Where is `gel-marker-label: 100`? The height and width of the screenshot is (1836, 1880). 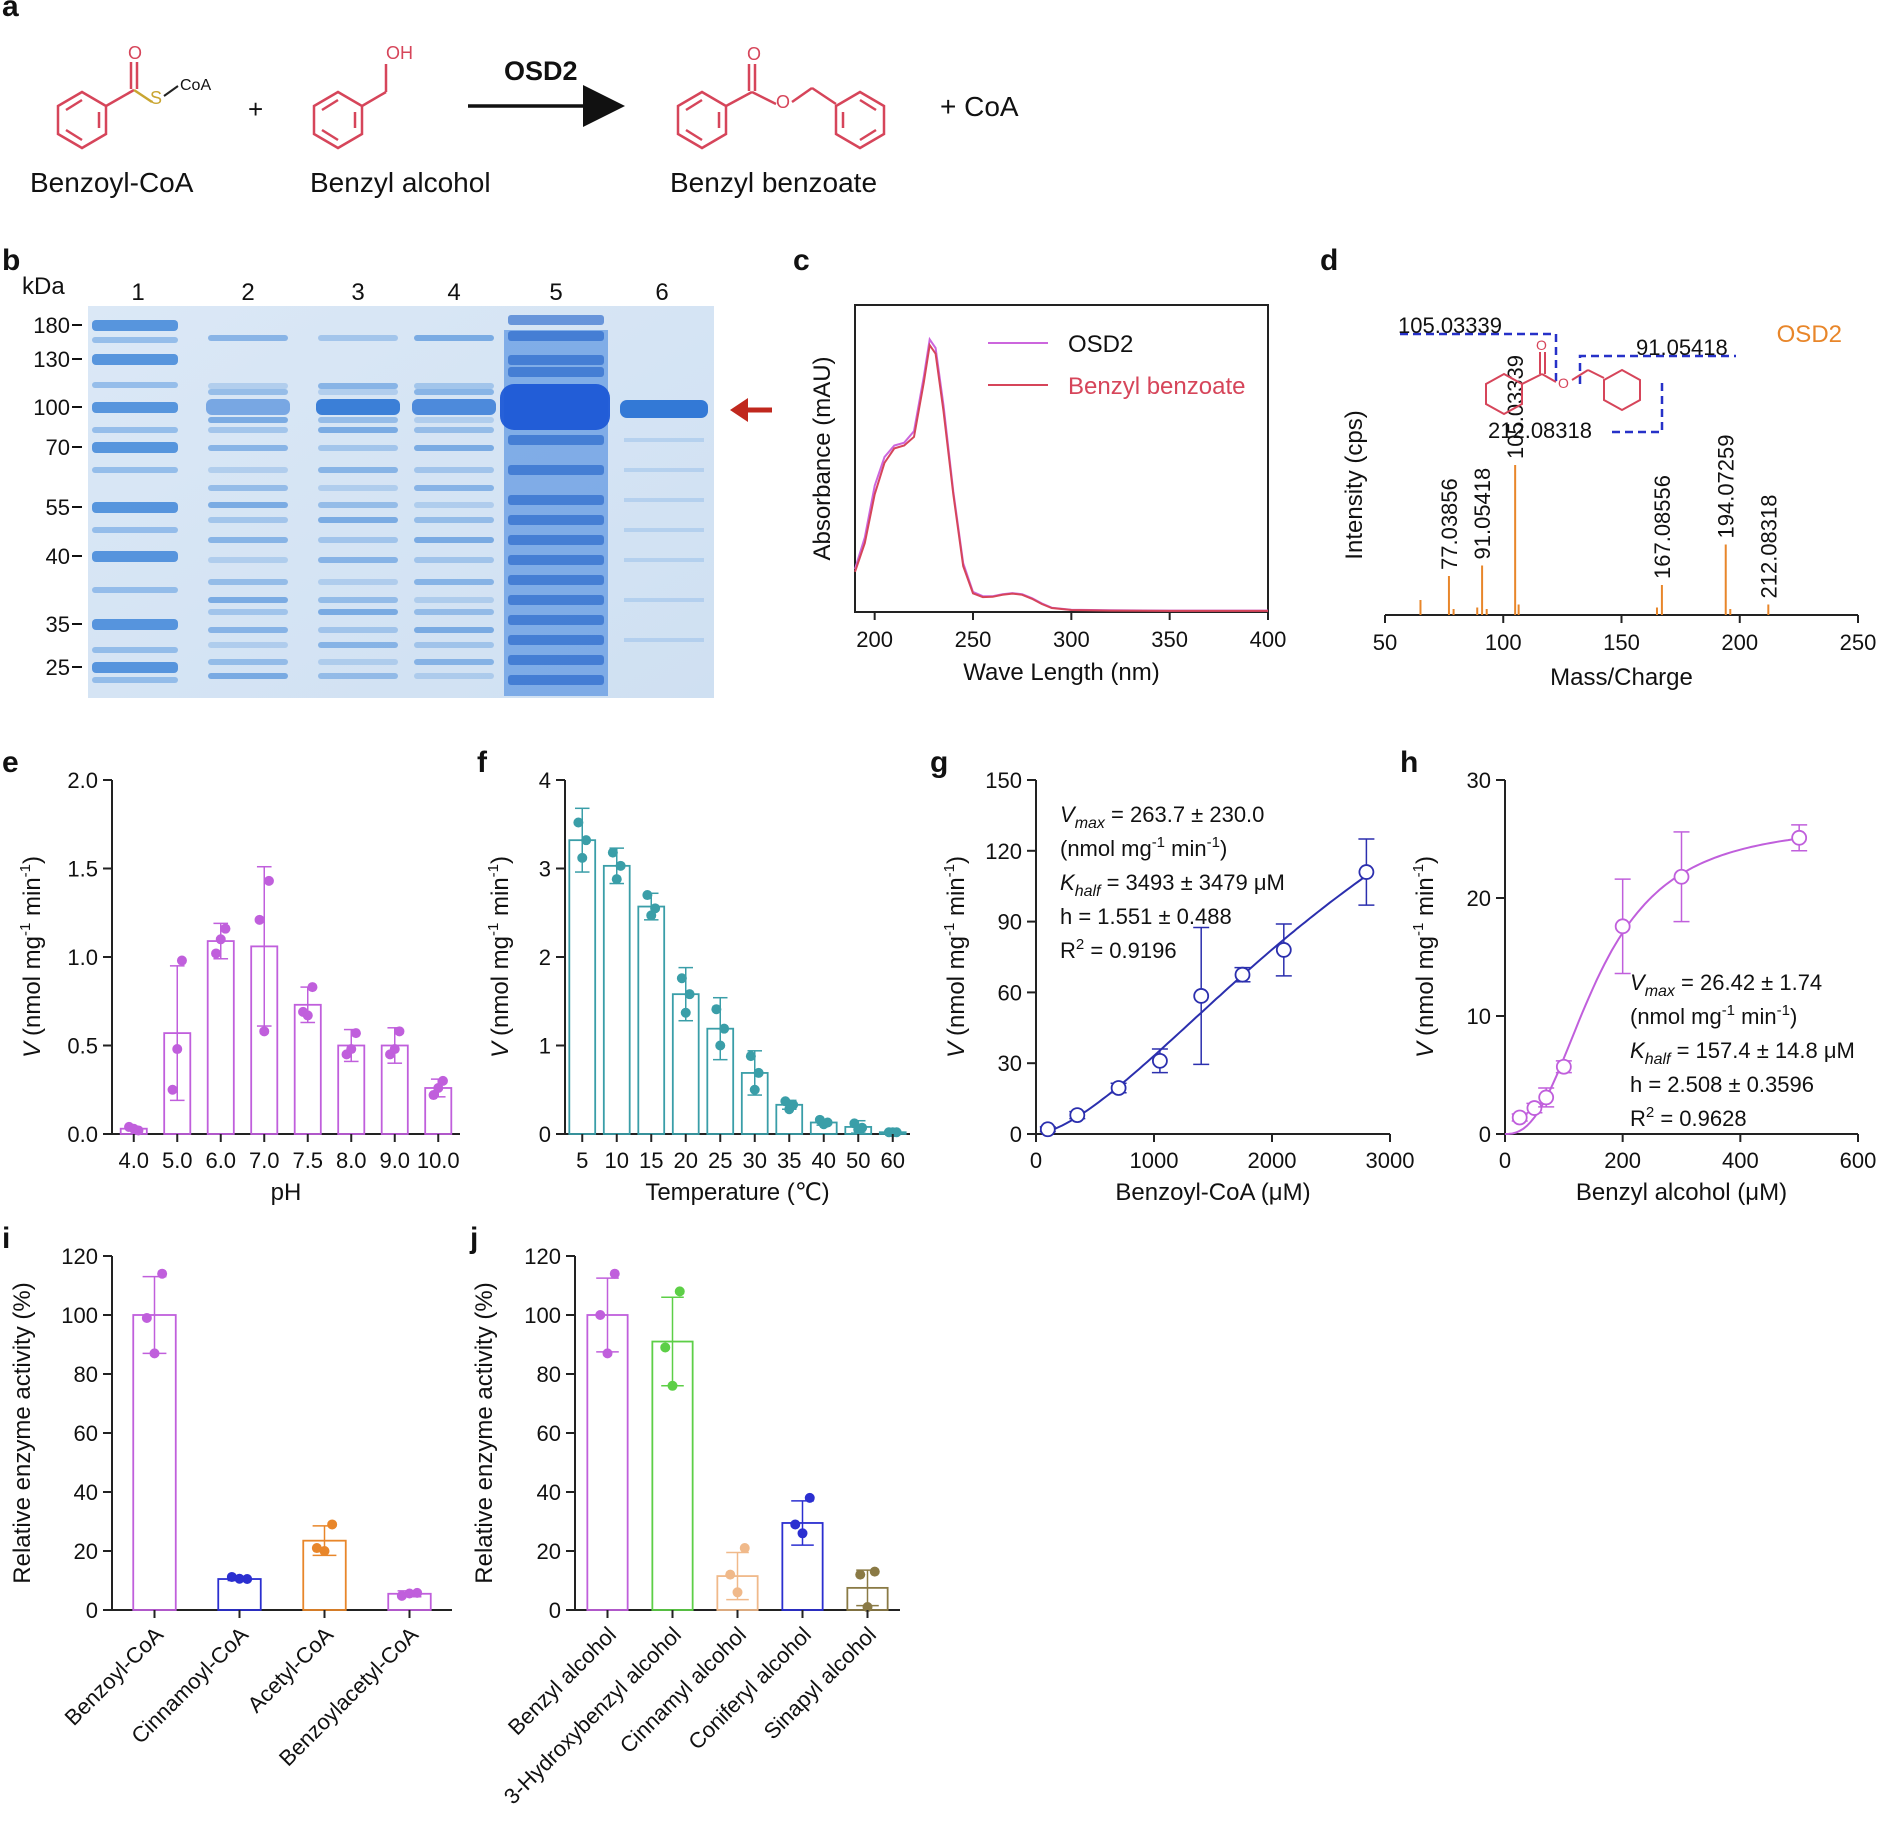
gel-marker-label: 100 is located at coordinates (51, 407).